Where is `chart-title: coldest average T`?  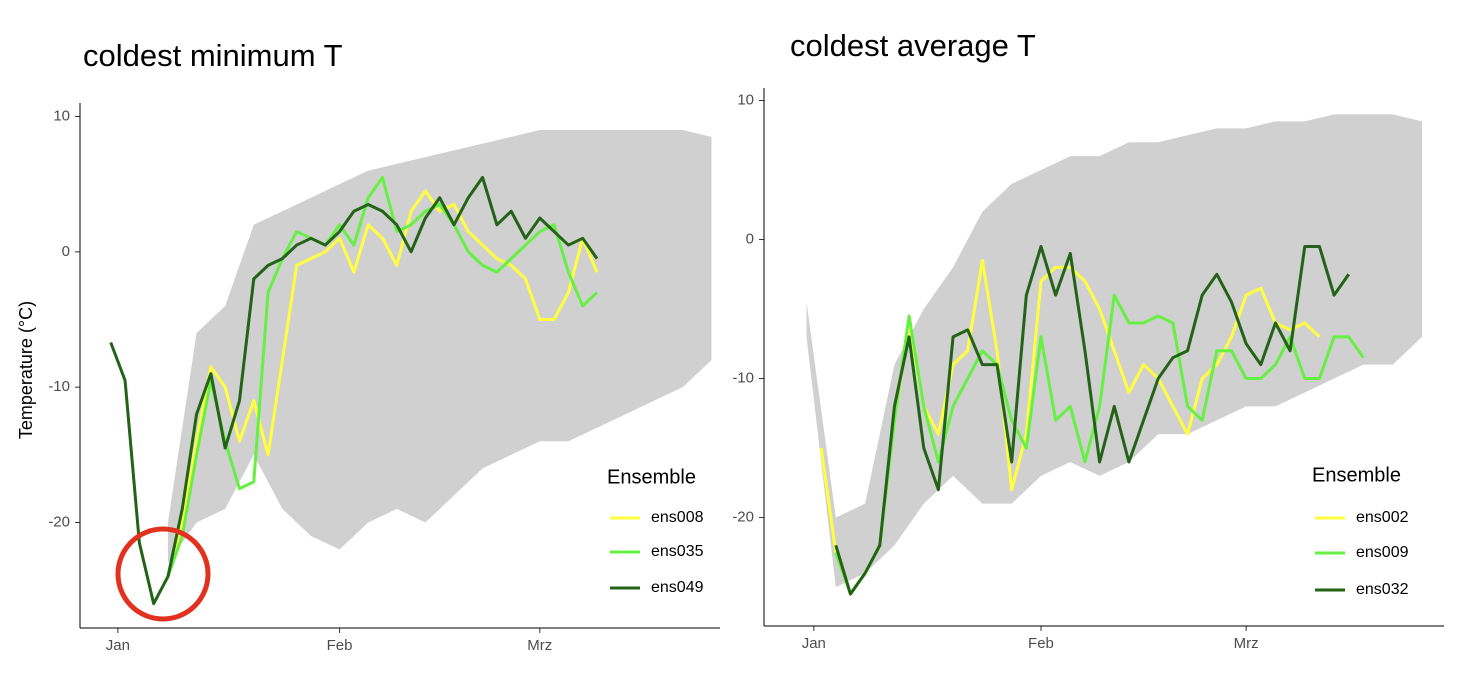
chart-title: coldest average T is located at coordinates (913, 45).